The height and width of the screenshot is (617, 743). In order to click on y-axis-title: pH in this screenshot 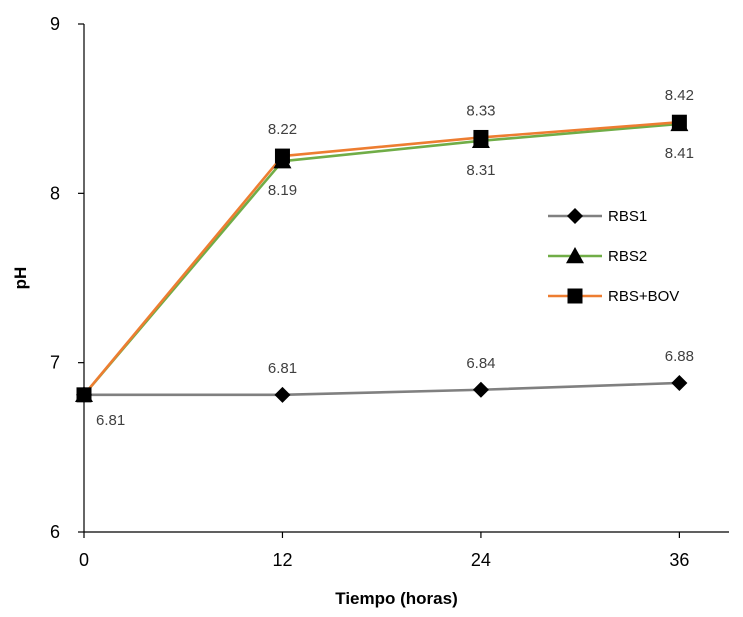, I will do `click(20, 278)`.